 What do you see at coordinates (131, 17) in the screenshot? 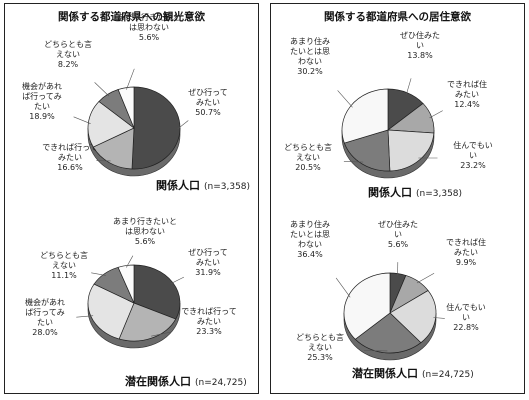
I see `panel-title-tourism: 関係する都道府県への観光意欲` at bounding box center [131, 17].